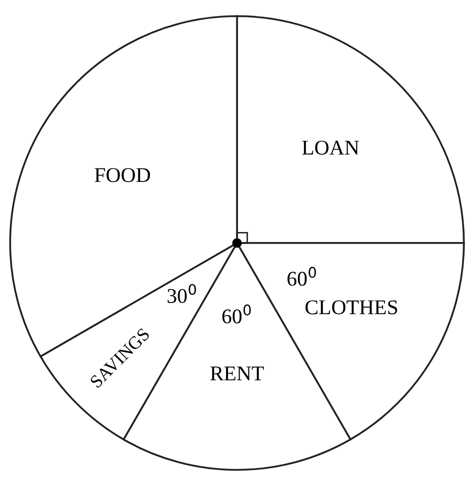 The width and height of the screenshot is (465, 484). What do you see at coordinates (122, 175) in the screenshot?
I see `slice-label: FOOD` at bounding box center [122, 175].